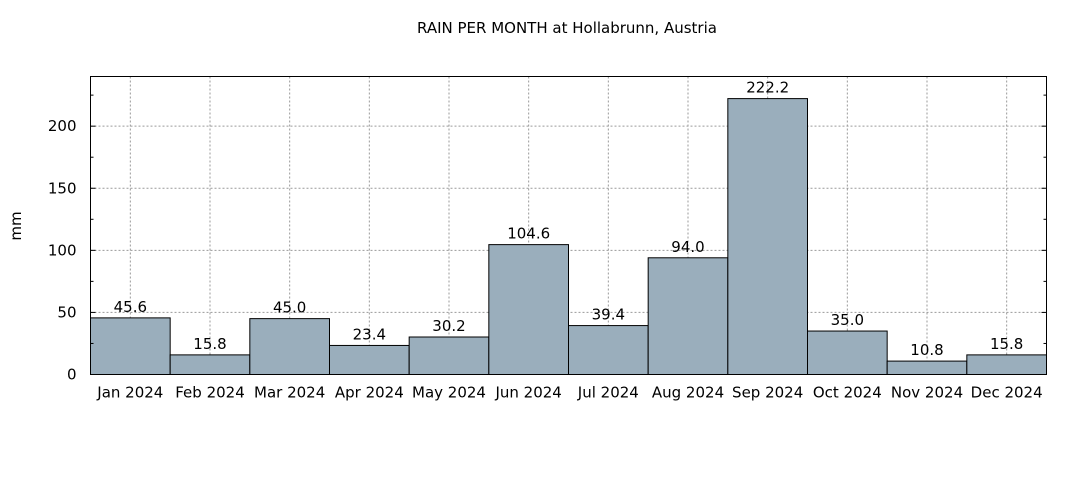 The height and width of the screenshot is (480, 1080). What do you see at coordinates (369, 393) in the screenshot?
I see `x-tick-label: Apr 2024` at bounding box center [369, 393].